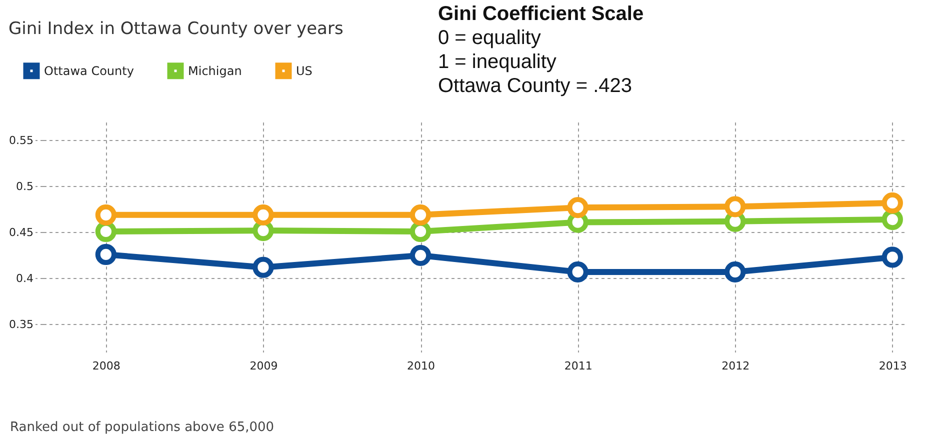  Describe the element at coordinates (541, 14) in the screenshot. I see `text: Gini Coefficient Scale` at that location.